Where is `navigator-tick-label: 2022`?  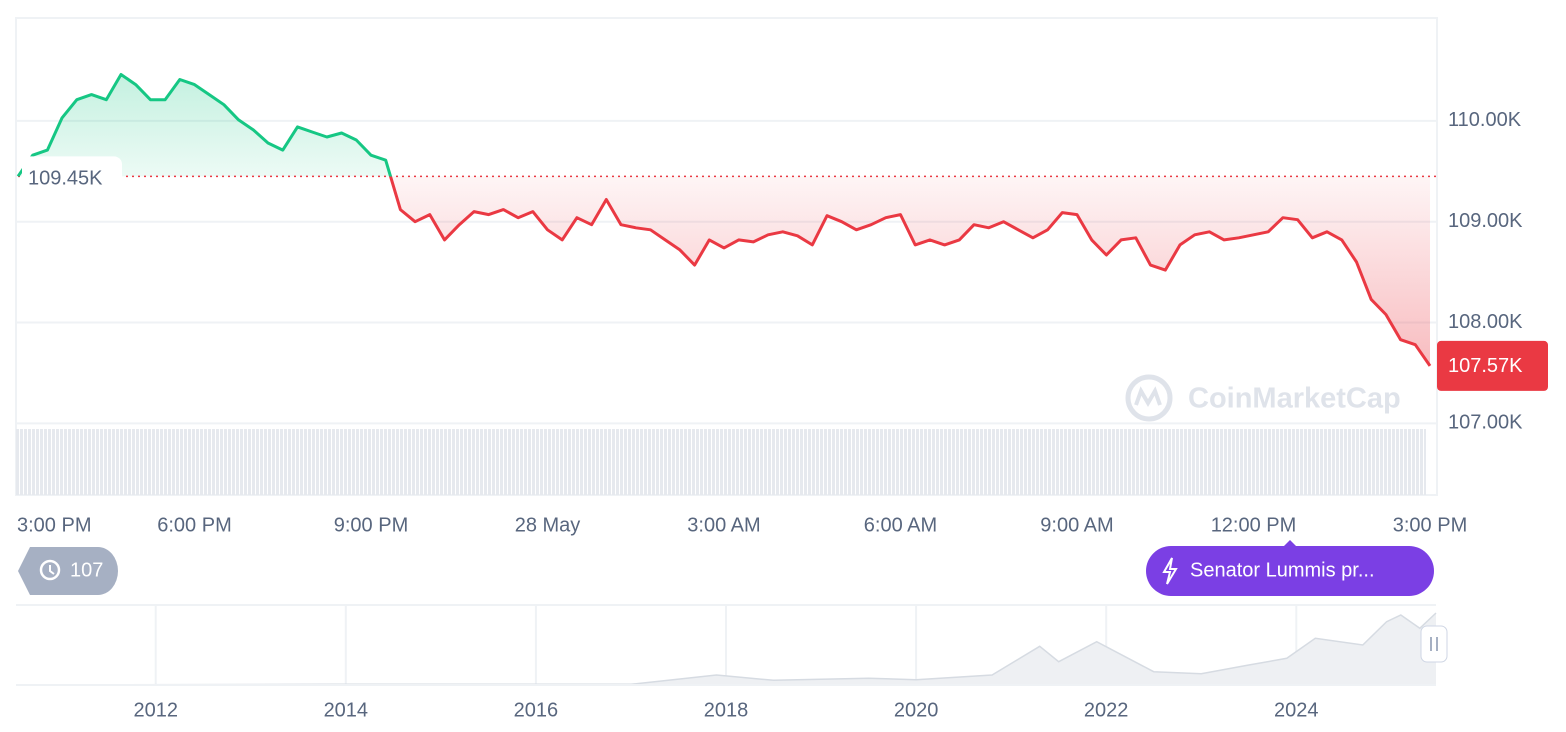 navigator-tick-label: 2022 is located at coordinates (1106, 710).